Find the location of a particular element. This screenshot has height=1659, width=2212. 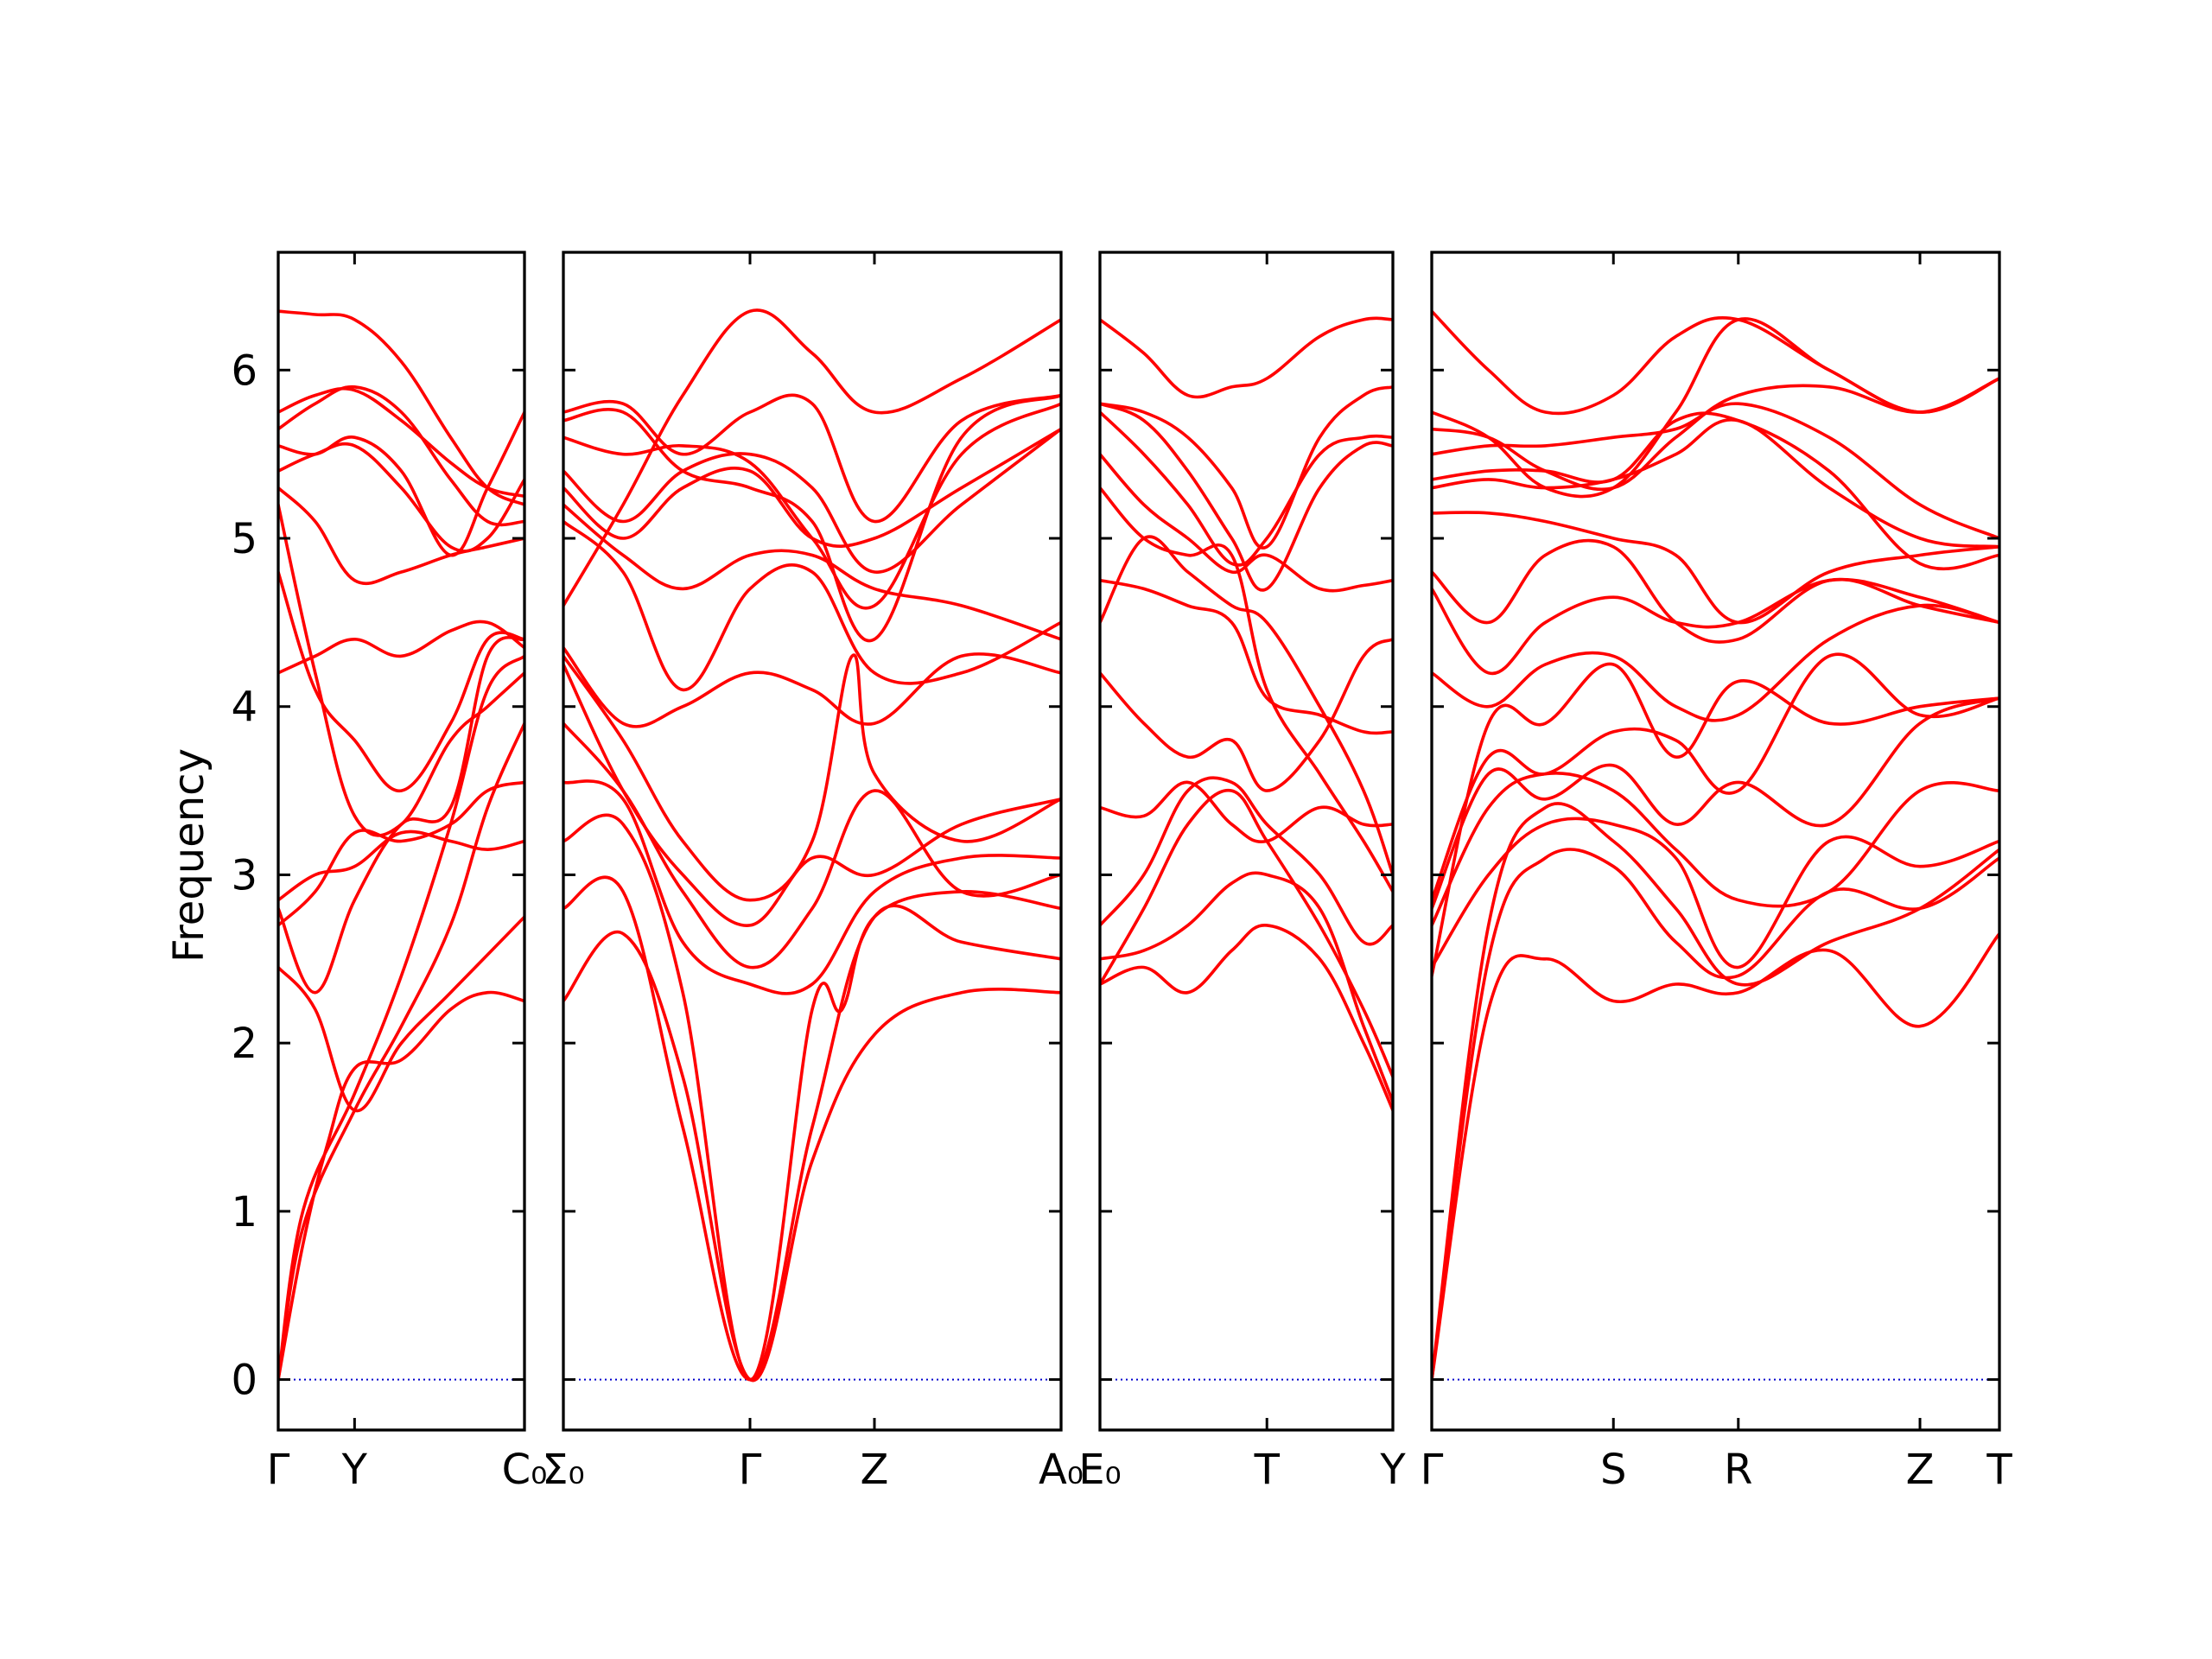

x-tick-label: E₀ is located at coordinates (1100, 1470).